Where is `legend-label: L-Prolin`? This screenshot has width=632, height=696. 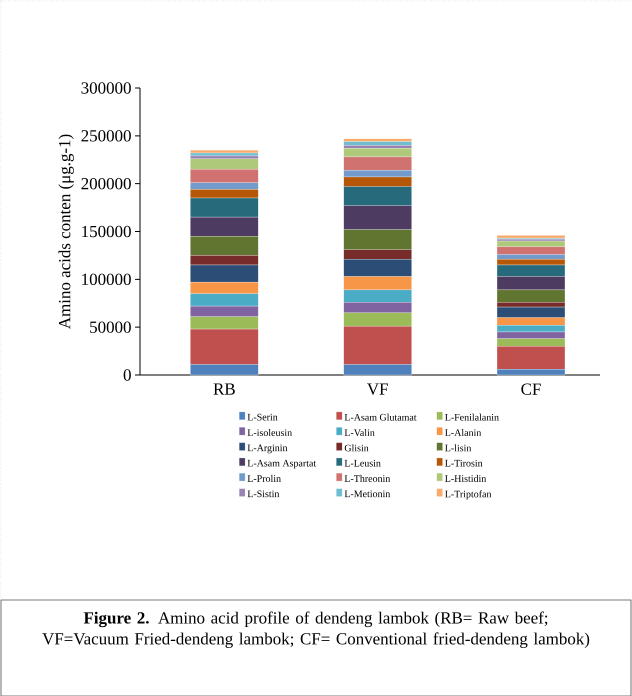
legend-label: L-Prolin is located at coordinates (264, 478).